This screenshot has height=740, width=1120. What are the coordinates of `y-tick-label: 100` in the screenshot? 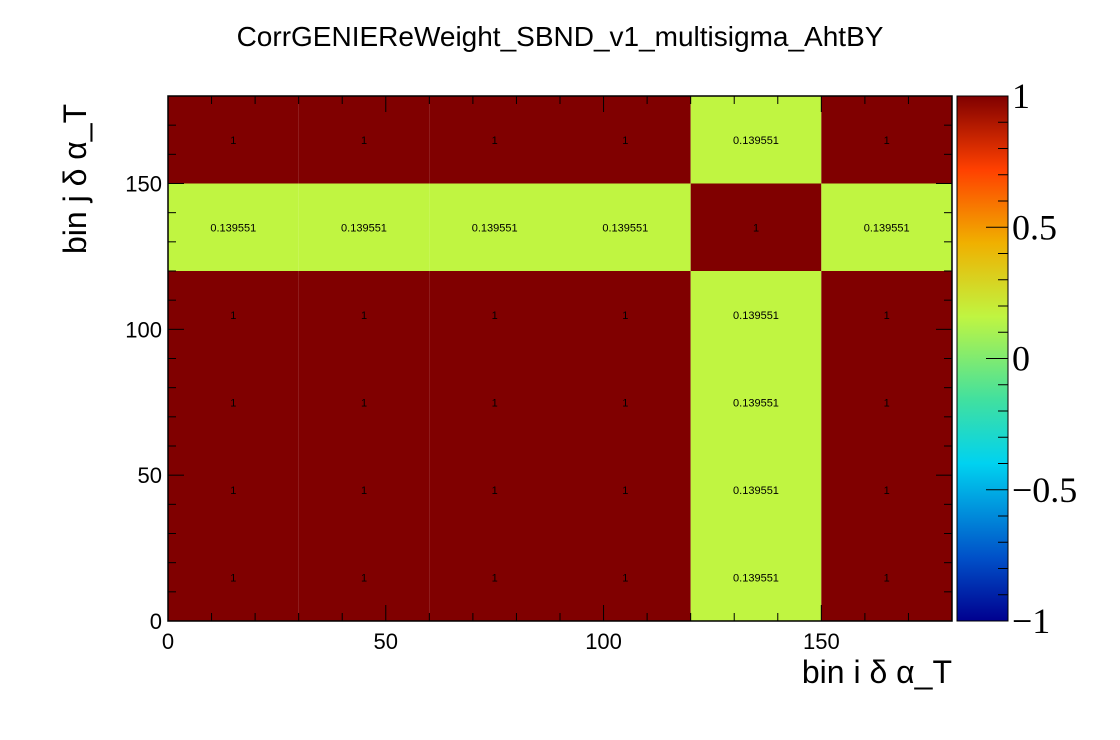 It's located at (143, 329).